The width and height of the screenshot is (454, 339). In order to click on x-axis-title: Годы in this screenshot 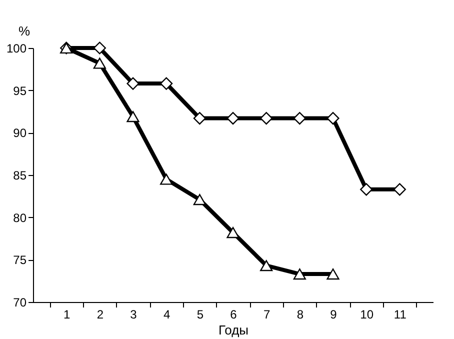, I will do `click(233, 330)`.